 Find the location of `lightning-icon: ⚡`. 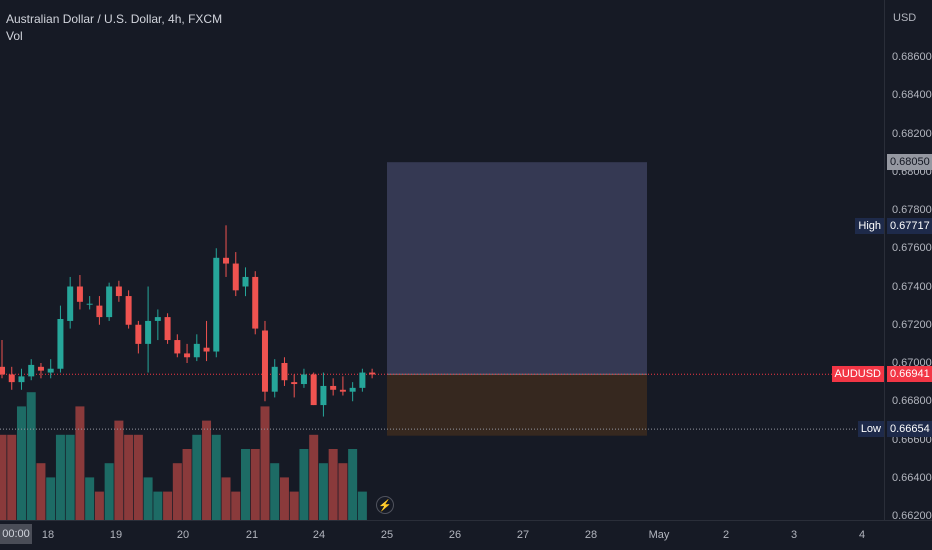

lightning-icon: ⚡ is located at coordinates (385, 505).